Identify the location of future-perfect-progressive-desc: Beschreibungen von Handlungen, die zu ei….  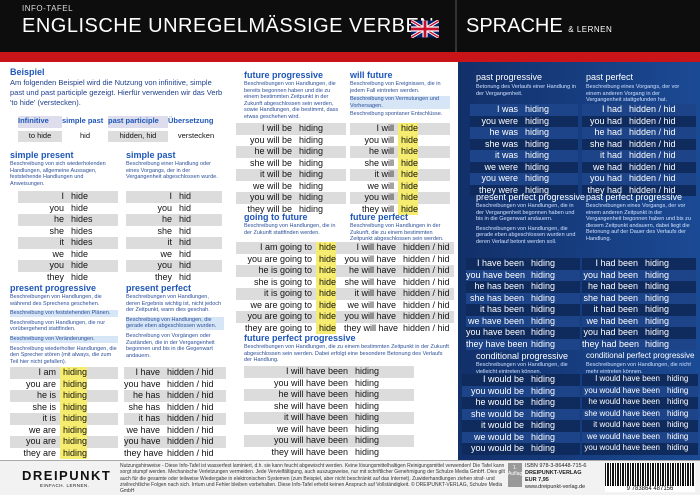
(346, 354).